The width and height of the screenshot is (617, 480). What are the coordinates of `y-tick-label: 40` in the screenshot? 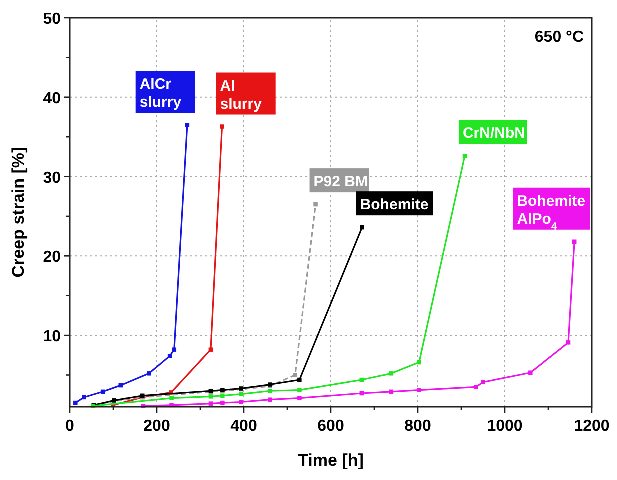 It's located at (52, 99).